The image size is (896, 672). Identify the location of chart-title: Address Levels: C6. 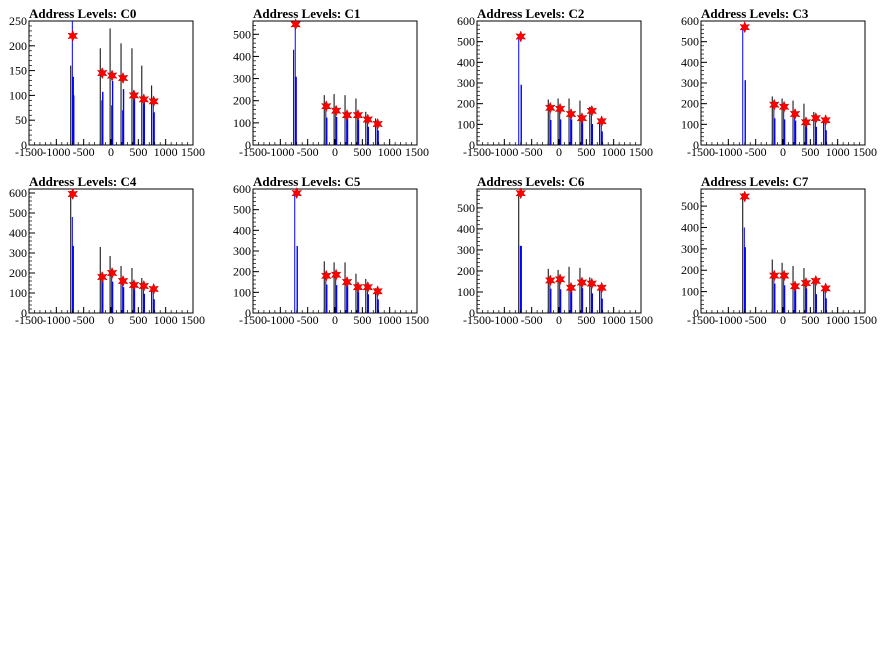
(531, 181).